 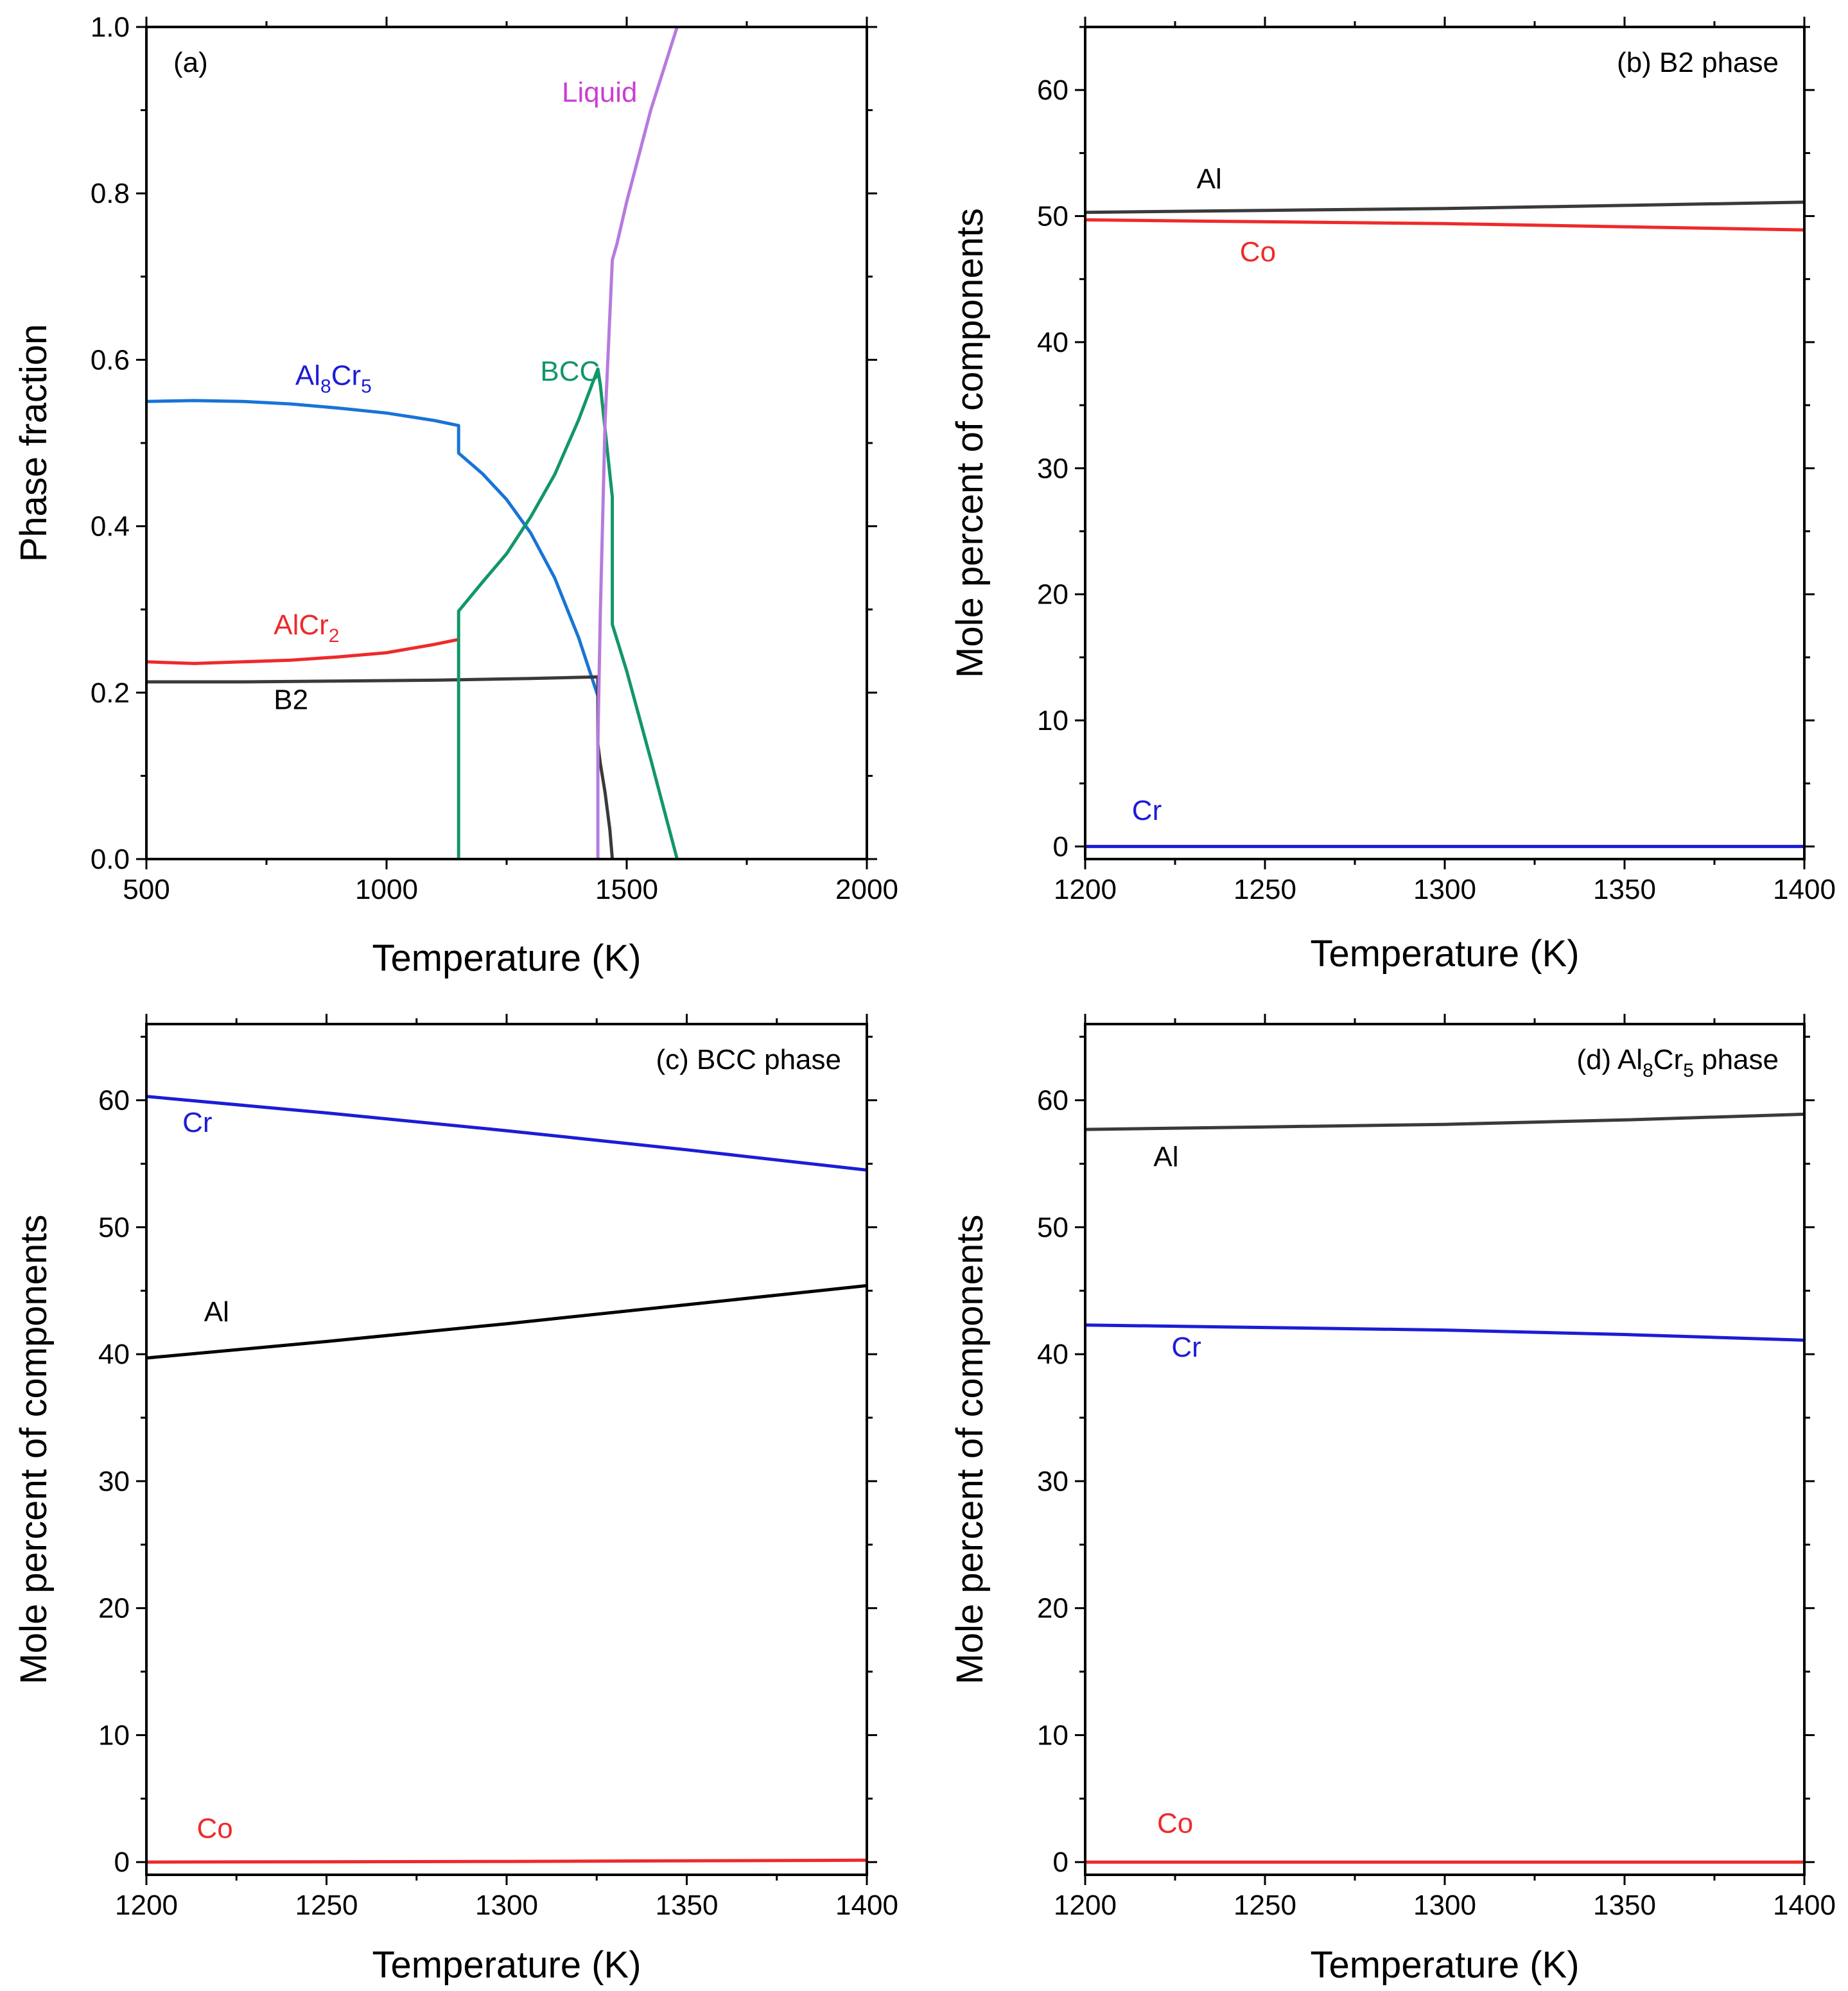 What do you see at coordinates (34, 443) in the screenshot?
I see `y-axis-title: Phase fraction` at bounding box center [34, 443].